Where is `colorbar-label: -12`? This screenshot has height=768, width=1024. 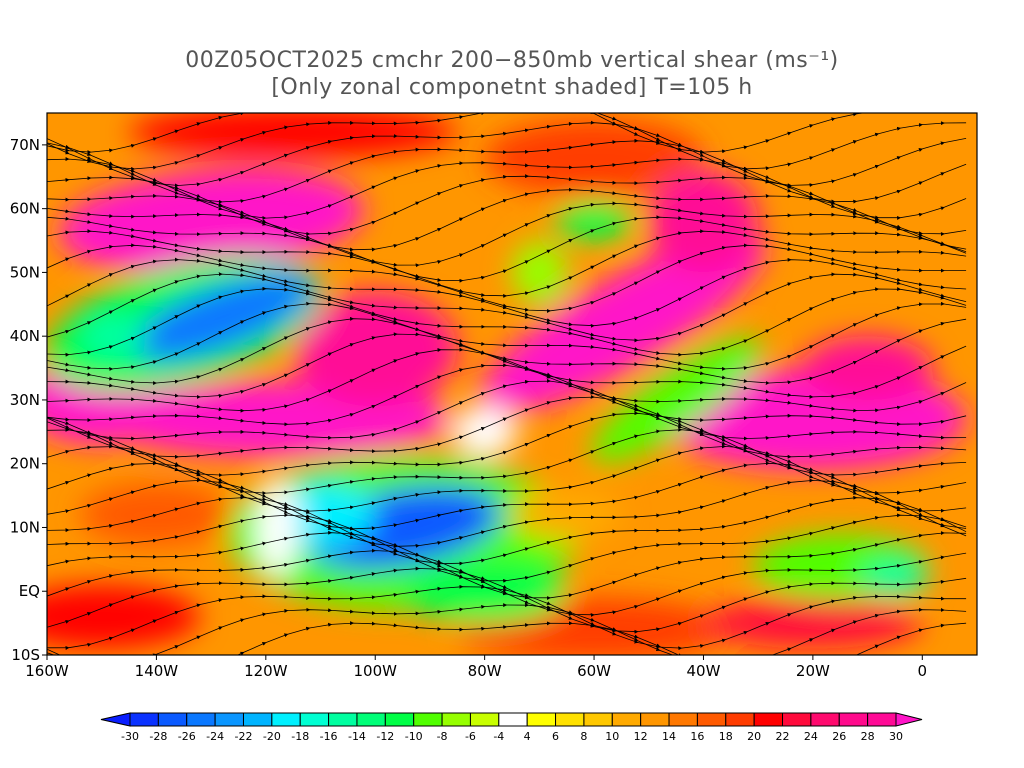 colorbar-label: -12 is located at coordinates (385, 736).